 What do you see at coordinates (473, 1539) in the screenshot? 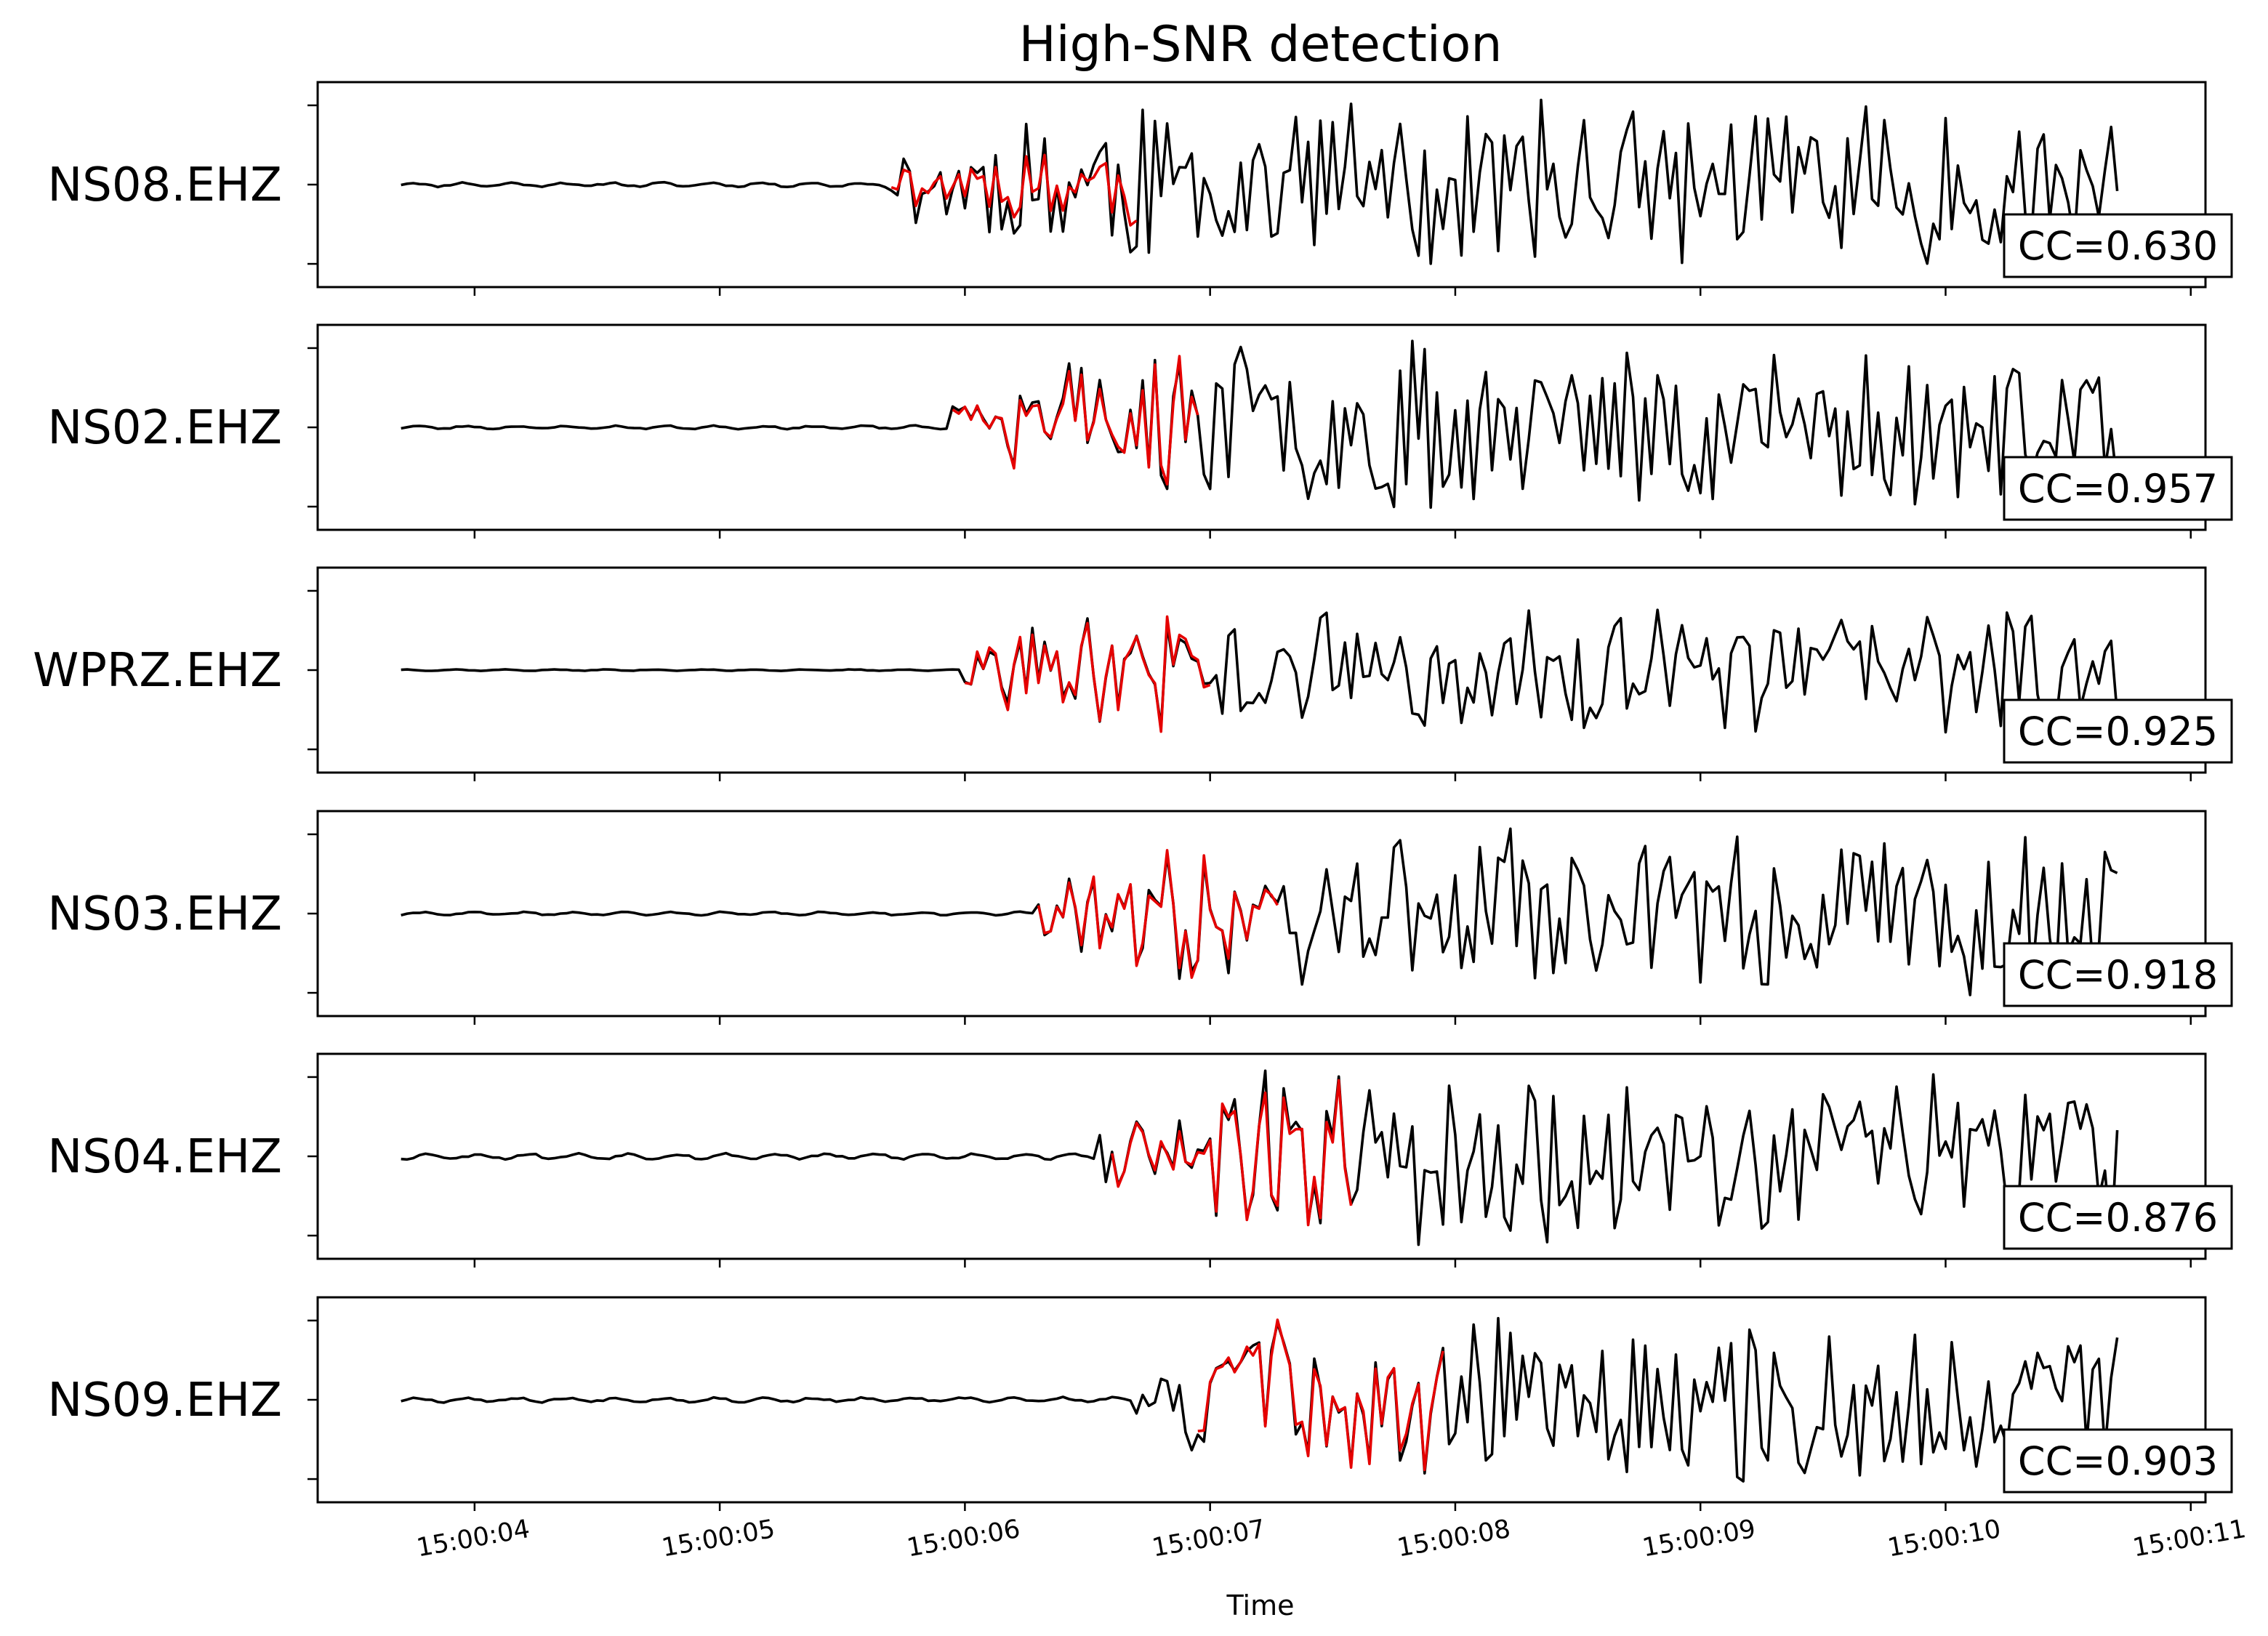
I see `x-tick-label: 15:00:04` at bounding box center [473, 1539].